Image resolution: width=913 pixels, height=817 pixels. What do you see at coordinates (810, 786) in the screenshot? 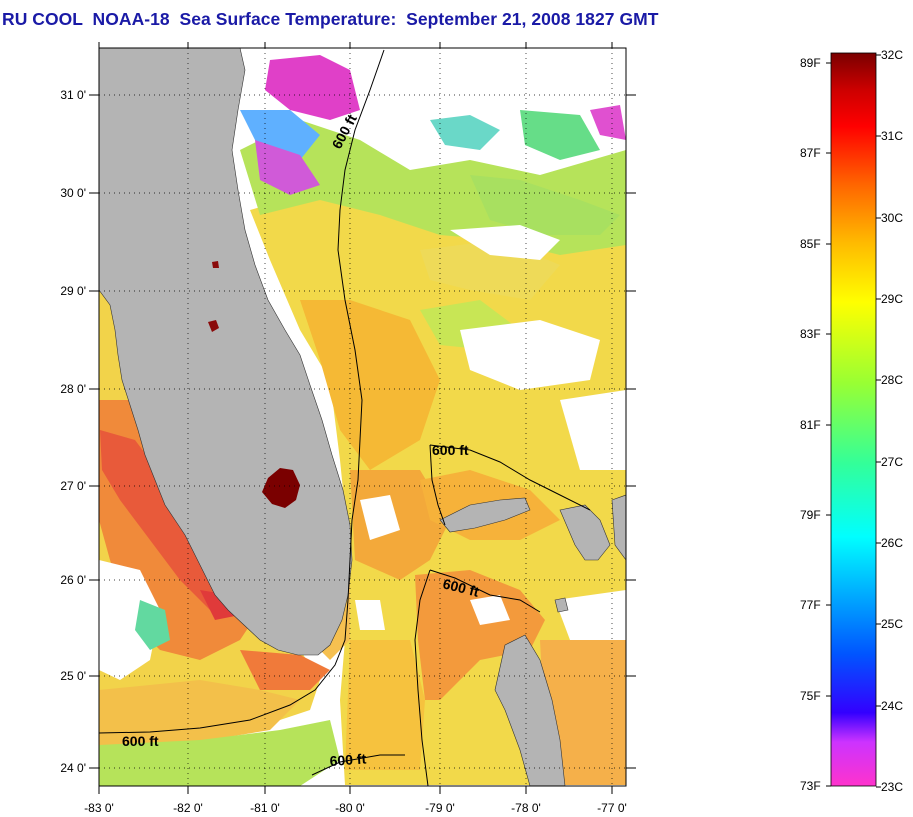
I see `colorbar-f-label: 73F` at bounding box center [810, 786].